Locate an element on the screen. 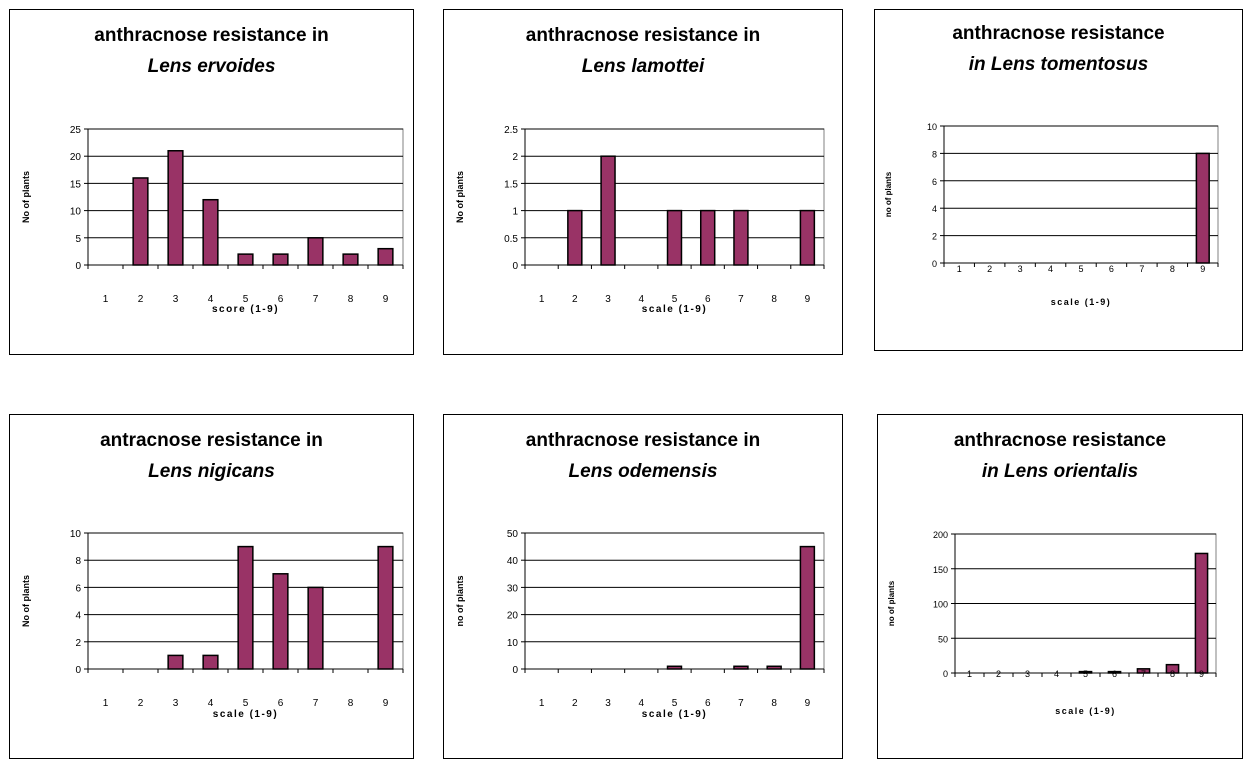 The width and height of the screenshot is (1243, 760). chart-title-line2: Lens nigicans is located at coordinates (211, 471).